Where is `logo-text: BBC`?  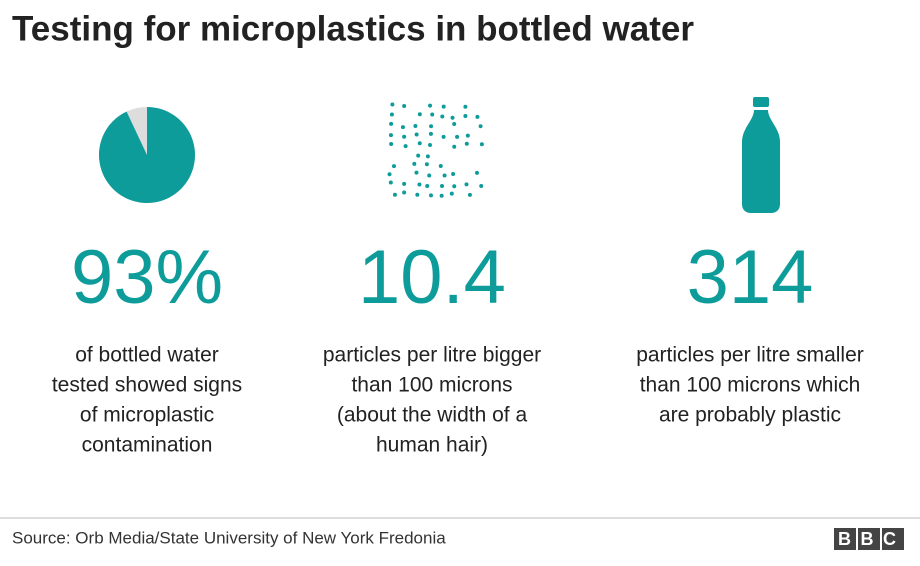 logo-text: BBC is located at coordinates (872, 539).